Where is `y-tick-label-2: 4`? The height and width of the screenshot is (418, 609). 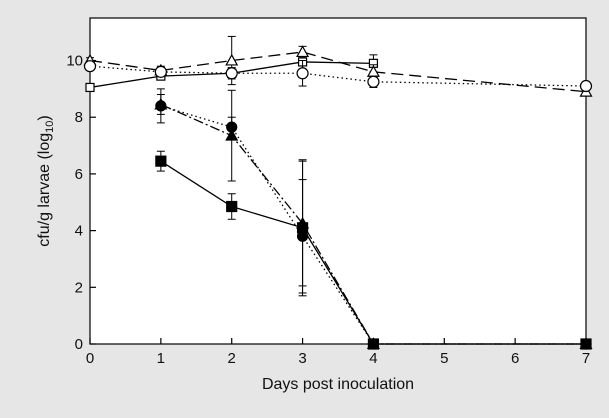
y-tick-label-2: 4 is located at coordinates (79, 231).